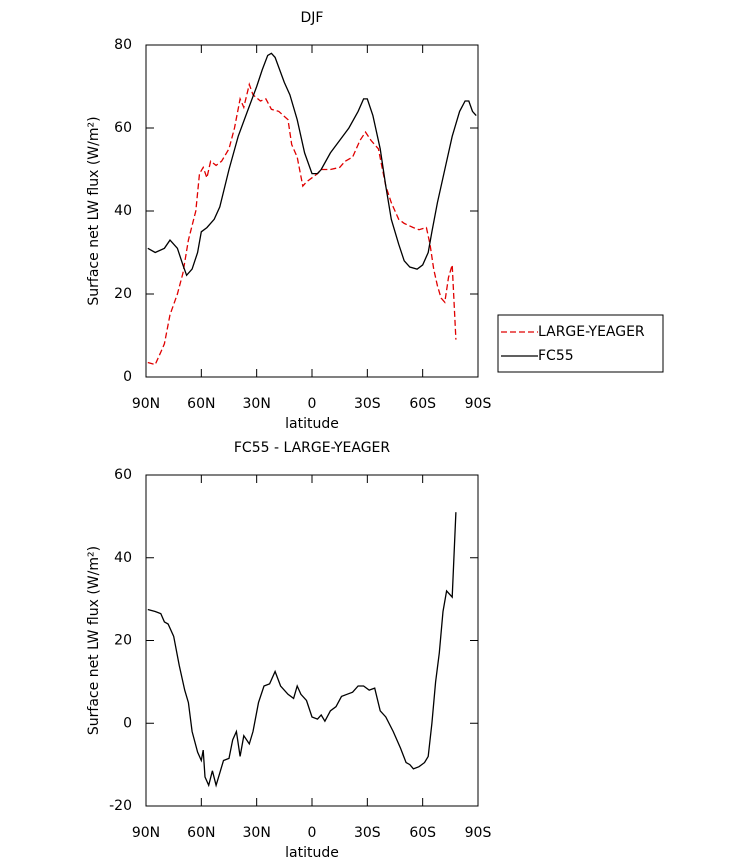 The height and width of the screenshot is (866, 733). I want to click on legend-box, so click(580, 343).